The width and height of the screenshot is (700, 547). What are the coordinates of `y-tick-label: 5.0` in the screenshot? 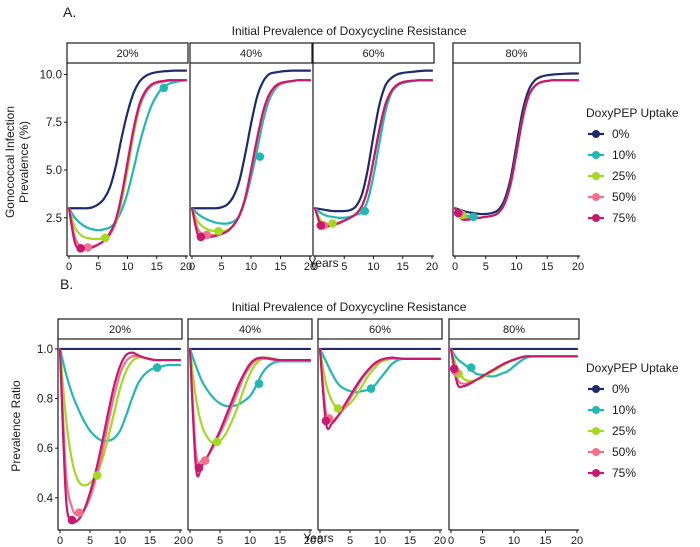 It's located at (54, 171).